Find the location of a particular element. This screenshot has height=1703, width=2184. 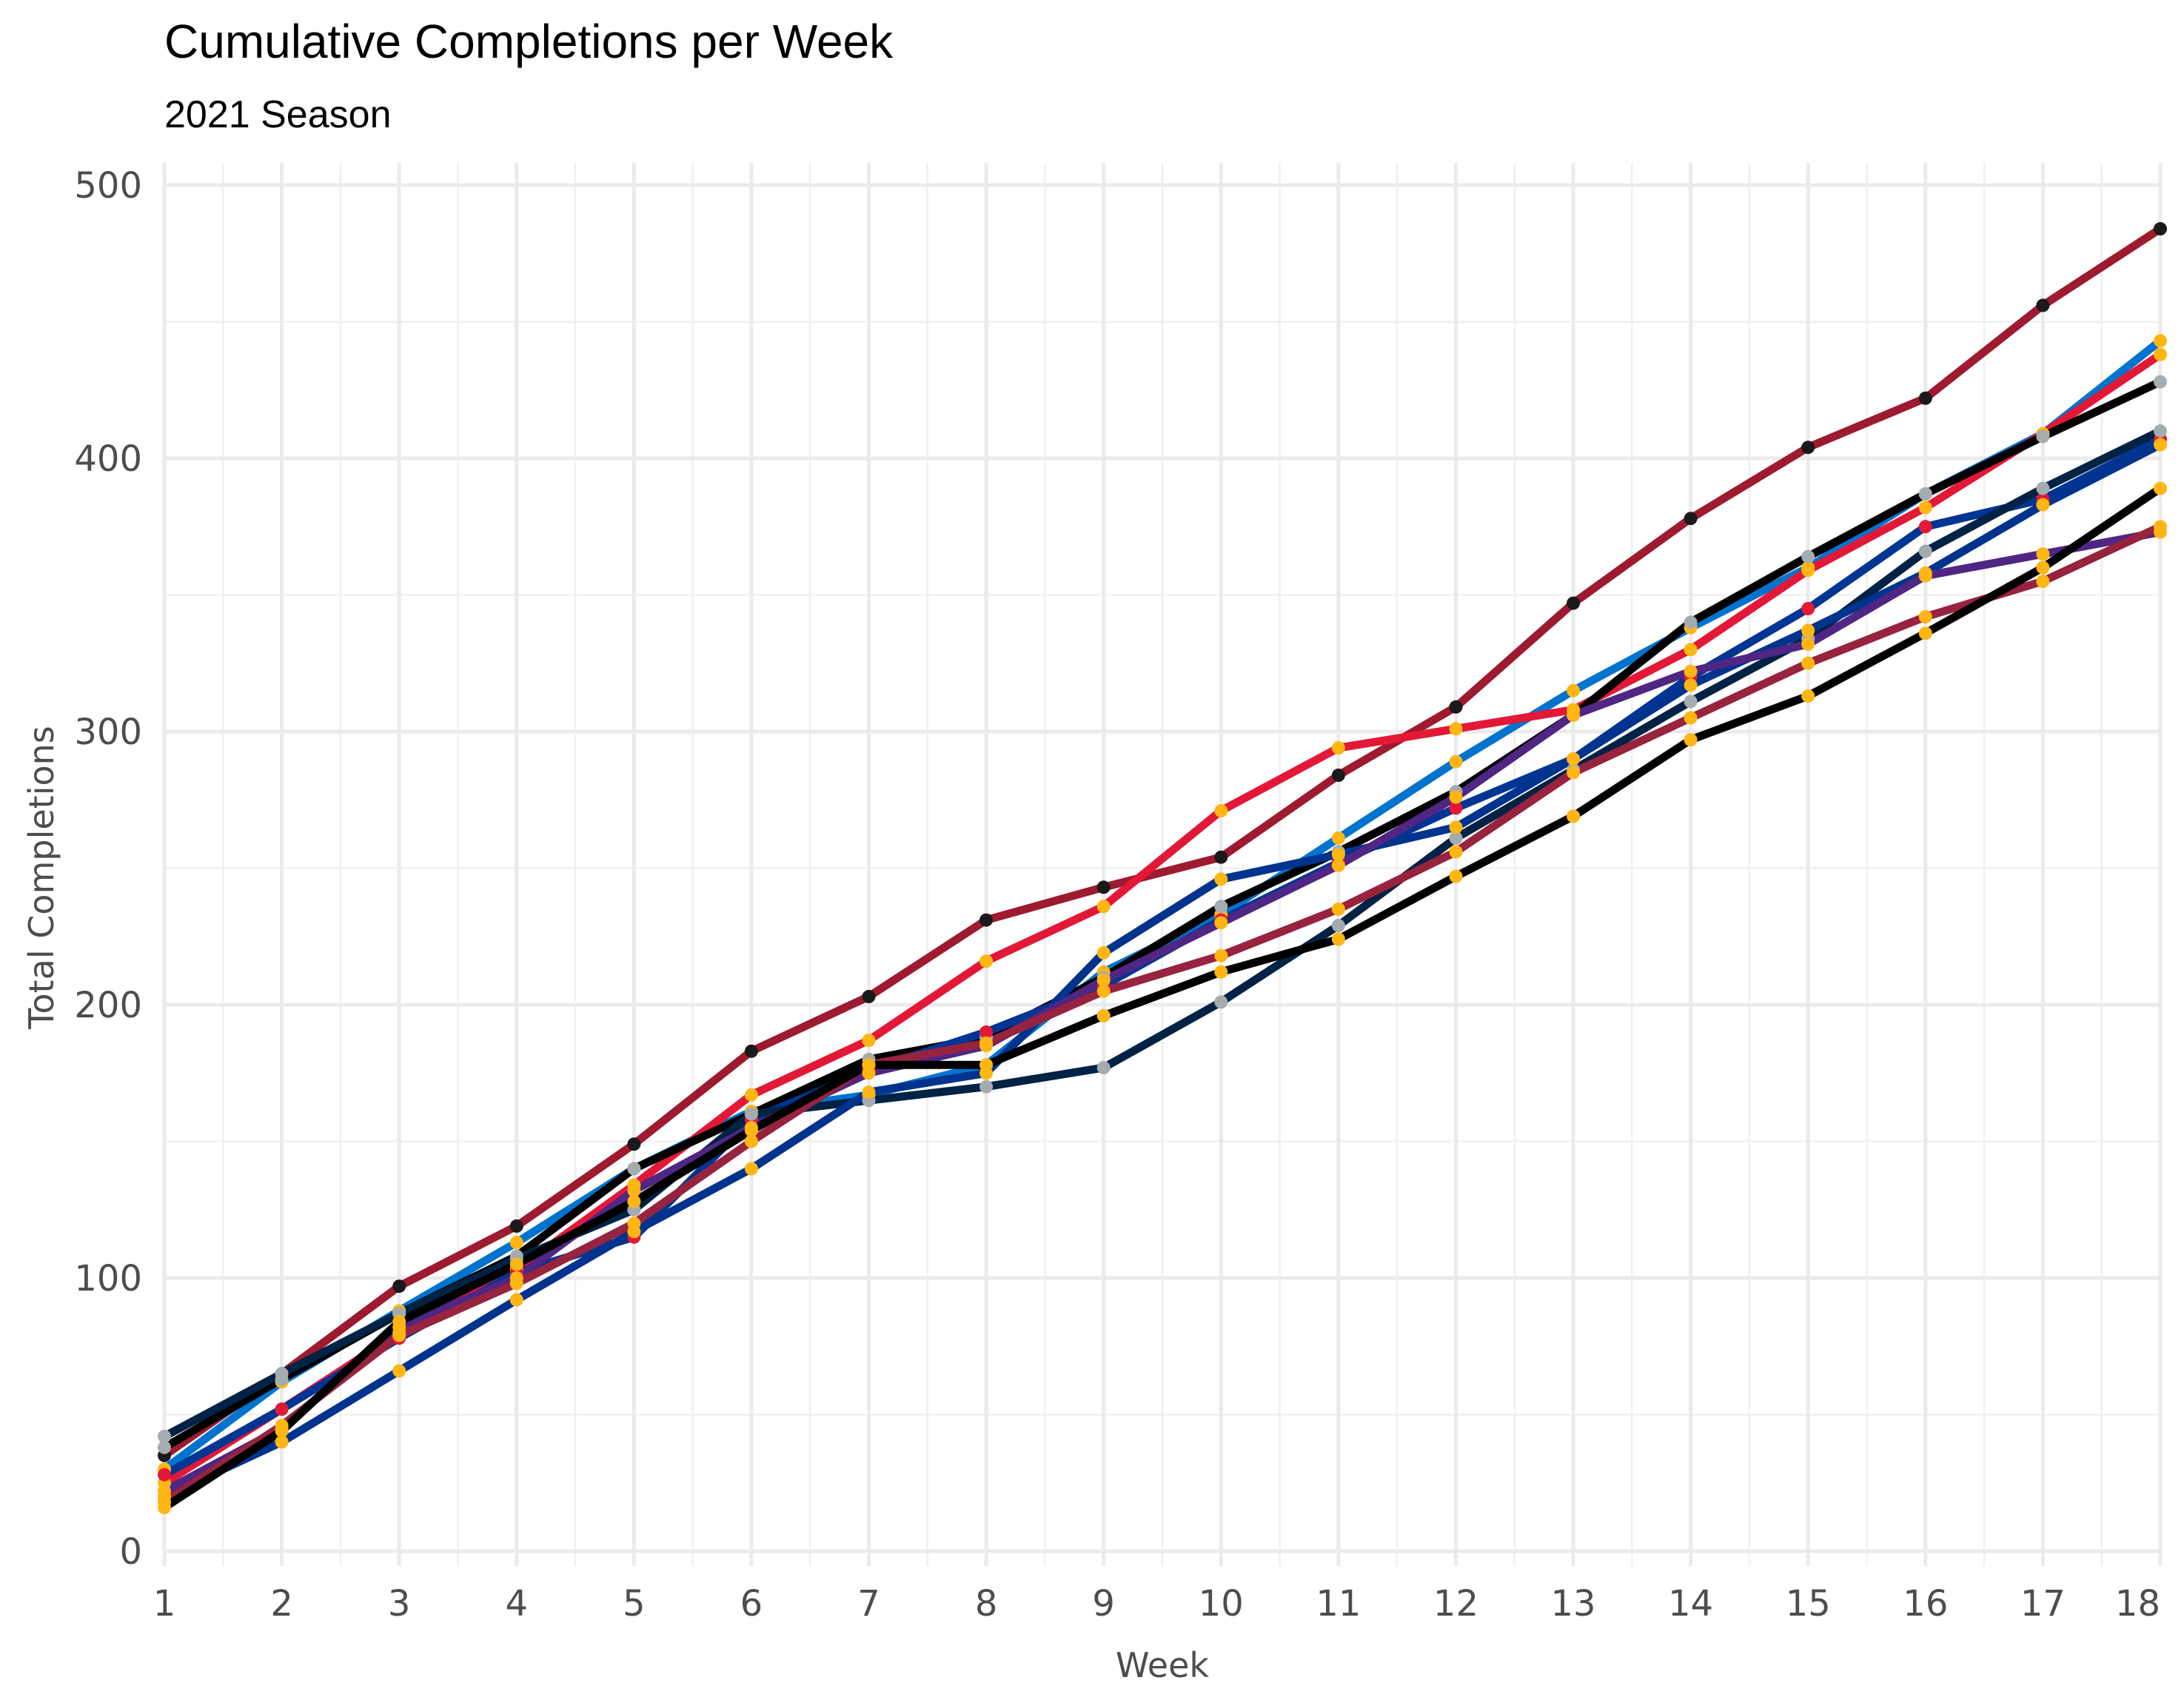

x-tick-label: 6 is located at coordinates (751, 1604).